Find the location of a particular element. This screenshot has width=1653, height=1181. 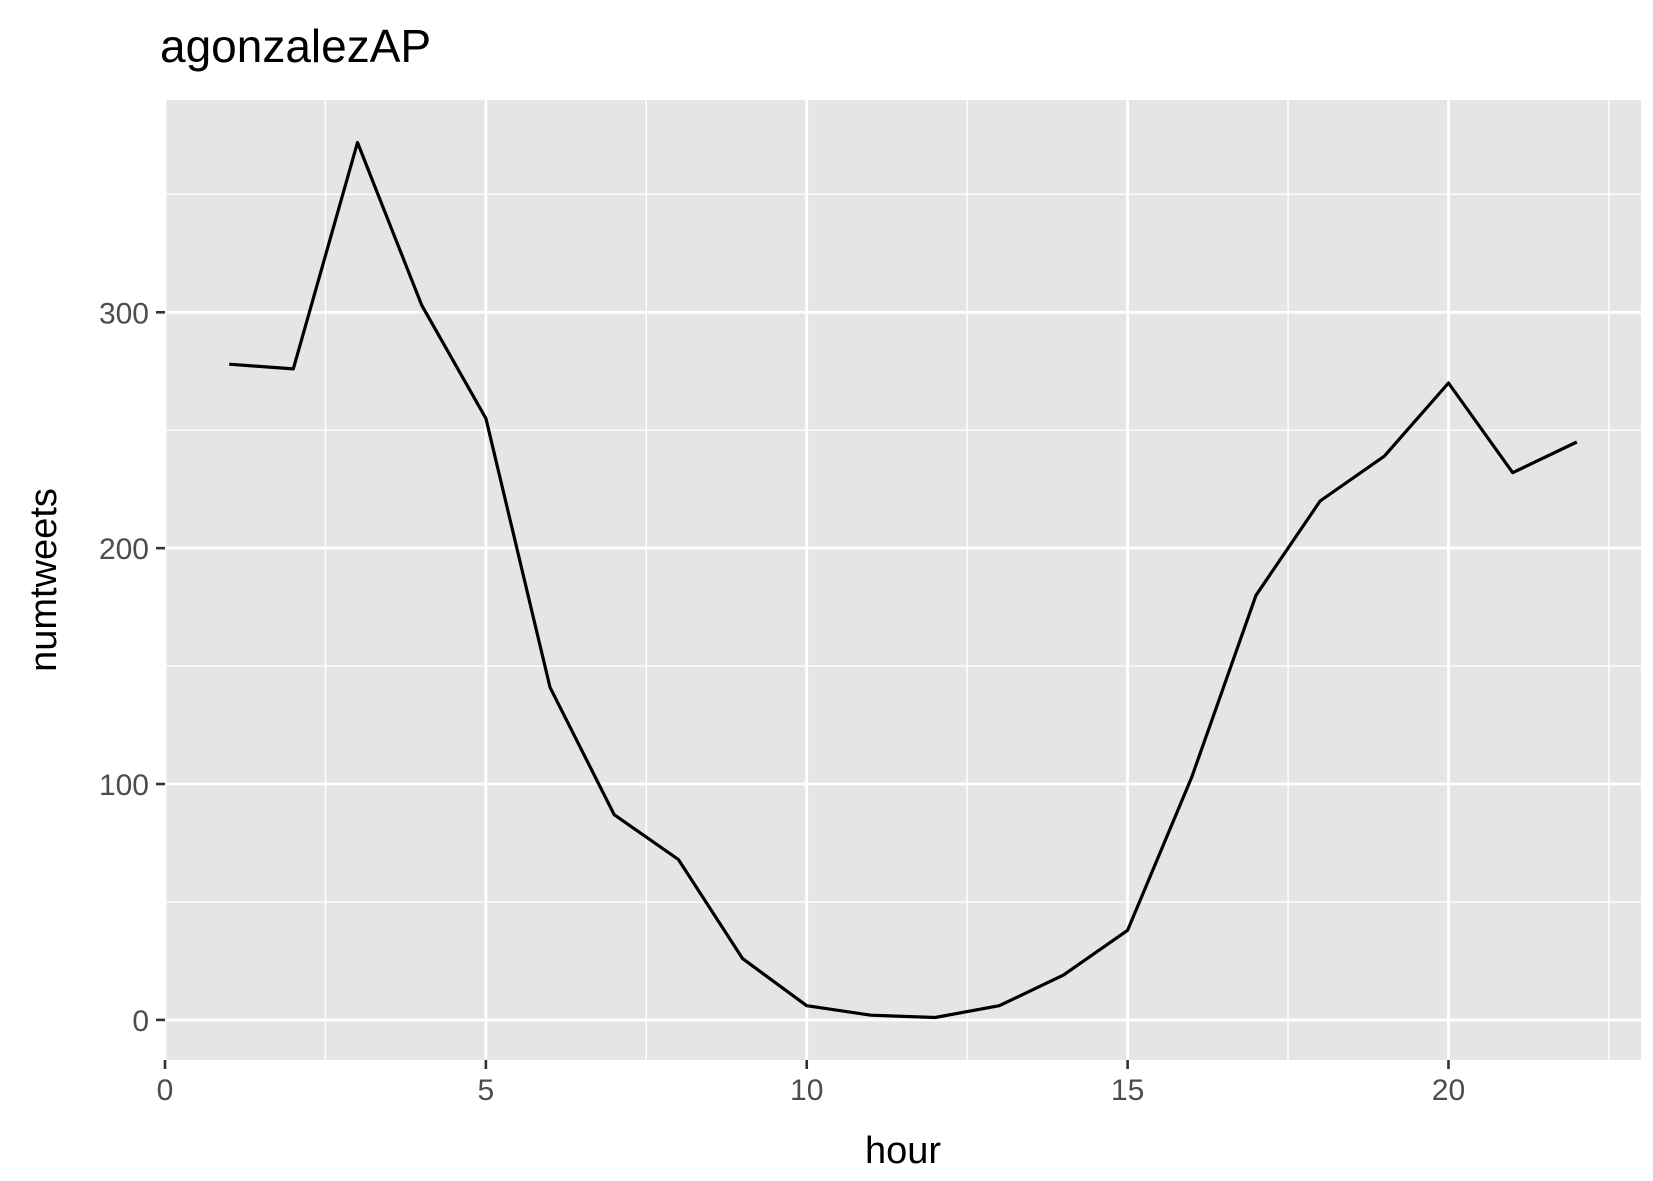

y-tick-label: 0 is located at coordinates (140, 1021).